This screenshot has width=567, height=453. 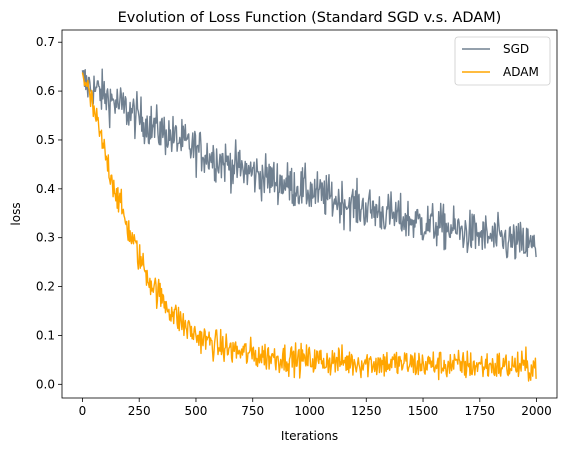 I want to click on y-tick-label: 0.1, so click(x=45, y=335).